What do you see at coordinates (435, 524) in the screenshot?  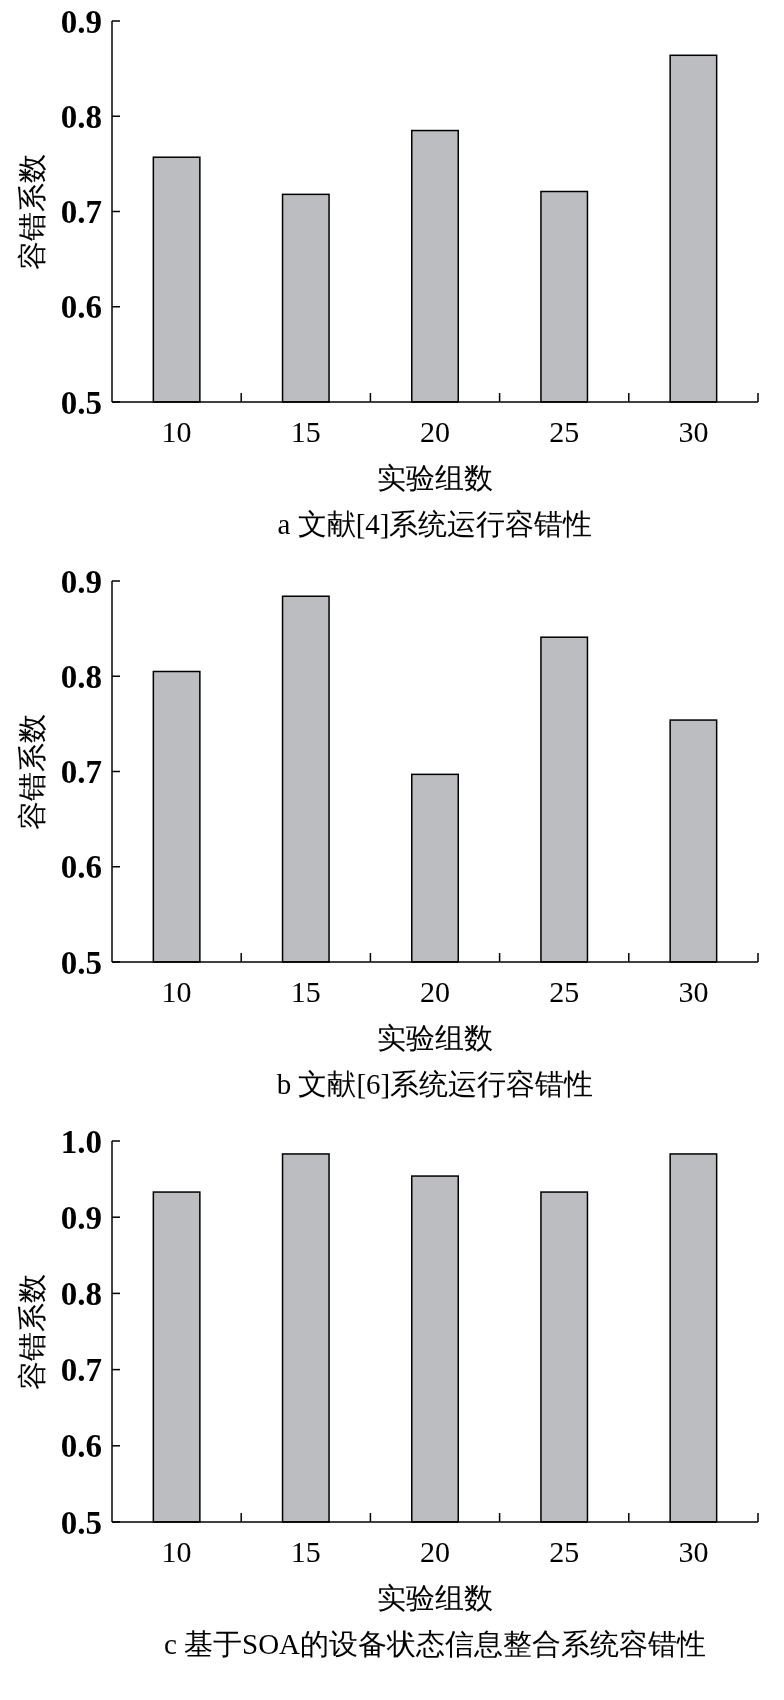 I see `text: a 文献[4]系统运行容错性` at bounding box center [435, 524].